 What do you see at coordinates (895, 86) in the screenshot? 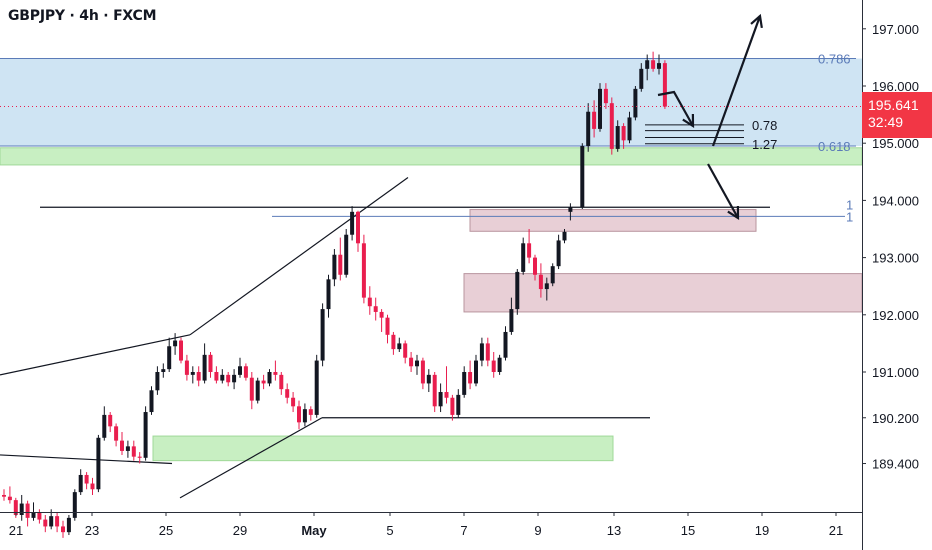
I see `y-tick-label: 196.000` at bounding box center [895, 86].